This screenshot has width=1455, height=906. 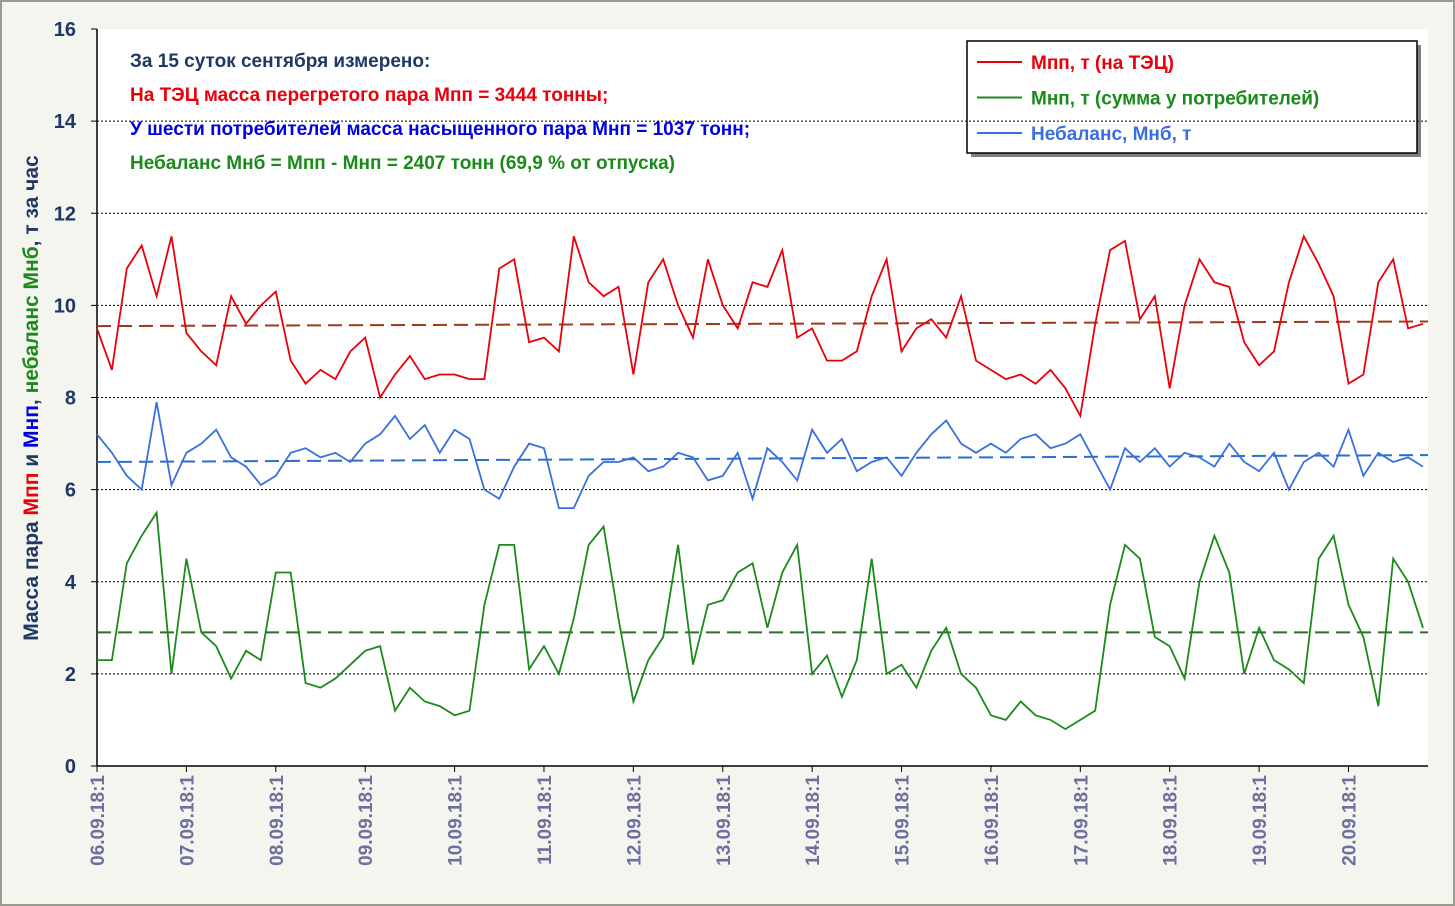 I want to click on x-tick-label: 08.09.18:1, so click(x=277, y=820).